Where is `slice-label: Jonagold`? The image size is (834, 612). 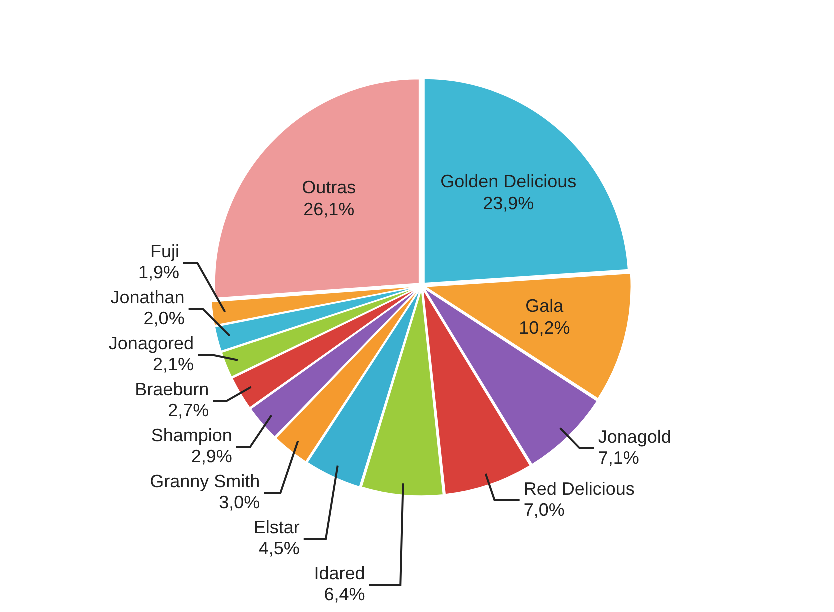
slice-label: Jonagold is located at coordinates (635, 436).